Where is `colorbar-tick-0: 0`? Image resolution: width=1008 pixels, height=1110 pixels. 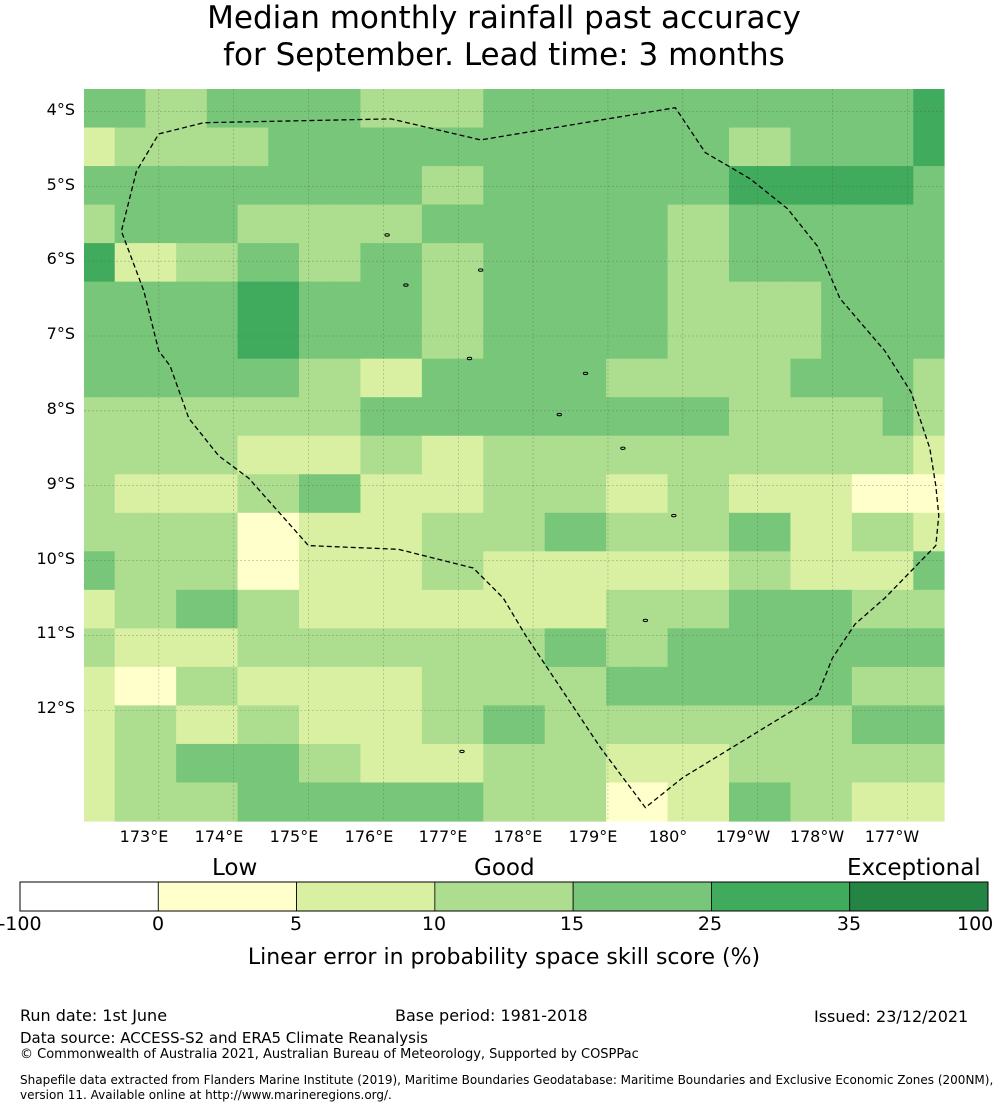
colorbar-tick-0: 0 is located at coordinates (158, 924).